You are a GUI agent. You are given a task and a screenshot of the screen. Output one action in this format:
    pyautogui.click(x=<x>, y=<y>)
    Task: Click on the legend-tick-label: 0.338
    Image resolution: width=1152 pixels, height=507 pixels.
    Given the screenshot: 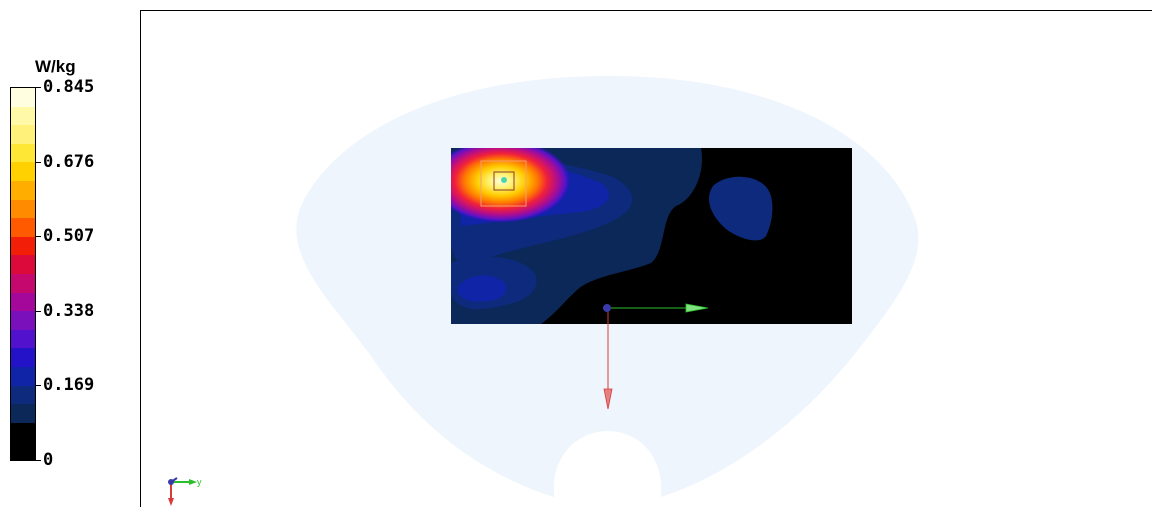 What is the action you would take?
    pyautogui.click(x=69, y=311)
    